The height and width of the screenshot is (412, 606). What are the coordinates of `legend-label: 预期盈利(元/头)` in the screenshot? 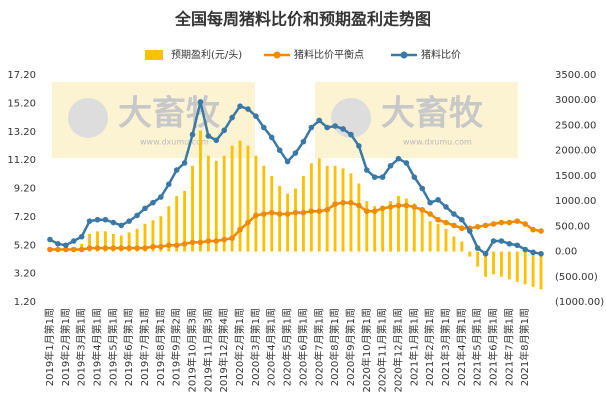 It's located at (206, 55).